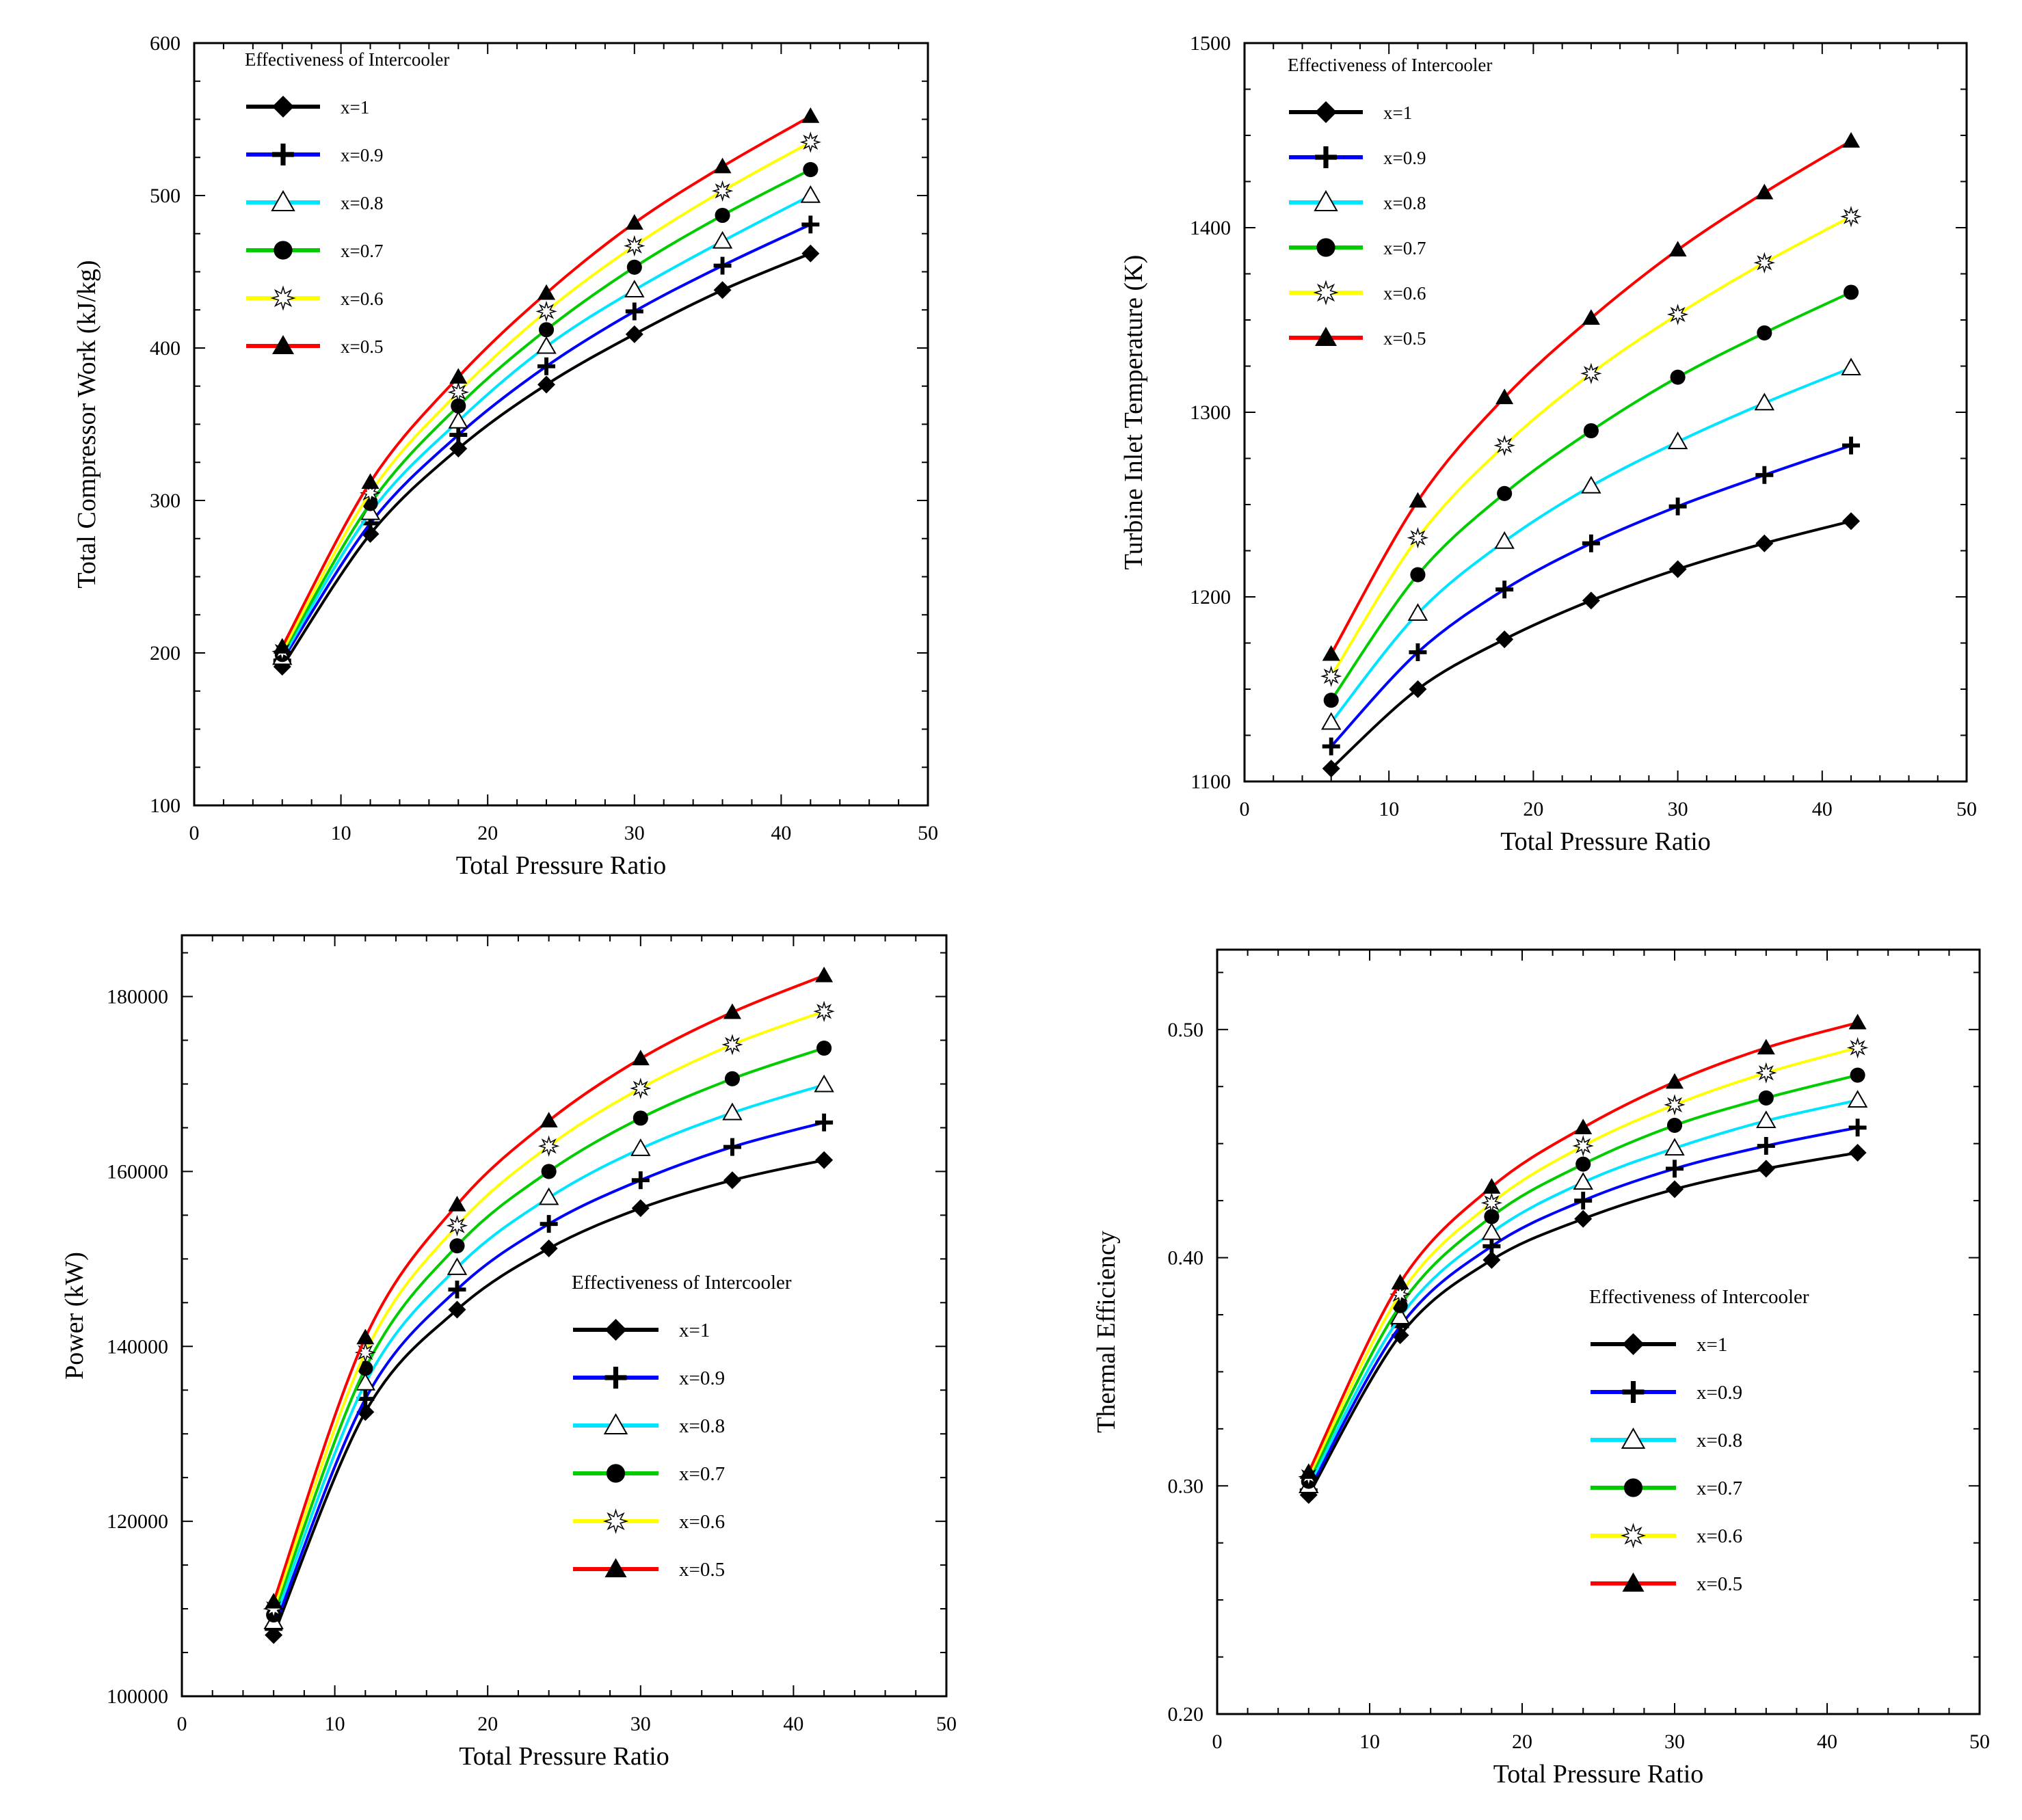 This screenshot has height=1820, width=2022. What do you see at coordinates (1210, 412) in the screenshot?
I see `y-tick-label: 1300` at bounding box center [1210, 412].